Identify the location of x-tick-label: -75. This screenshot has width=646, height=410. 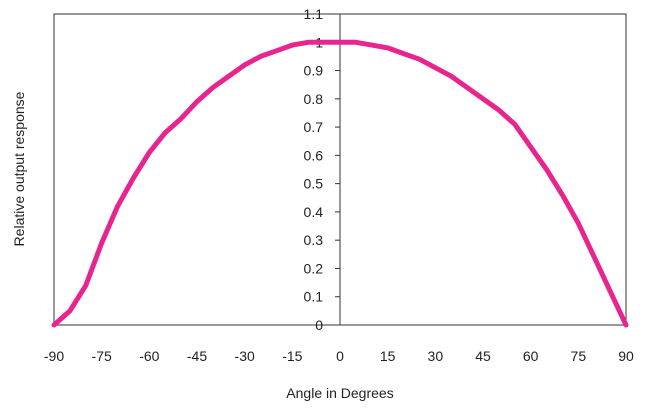
(102, 356).